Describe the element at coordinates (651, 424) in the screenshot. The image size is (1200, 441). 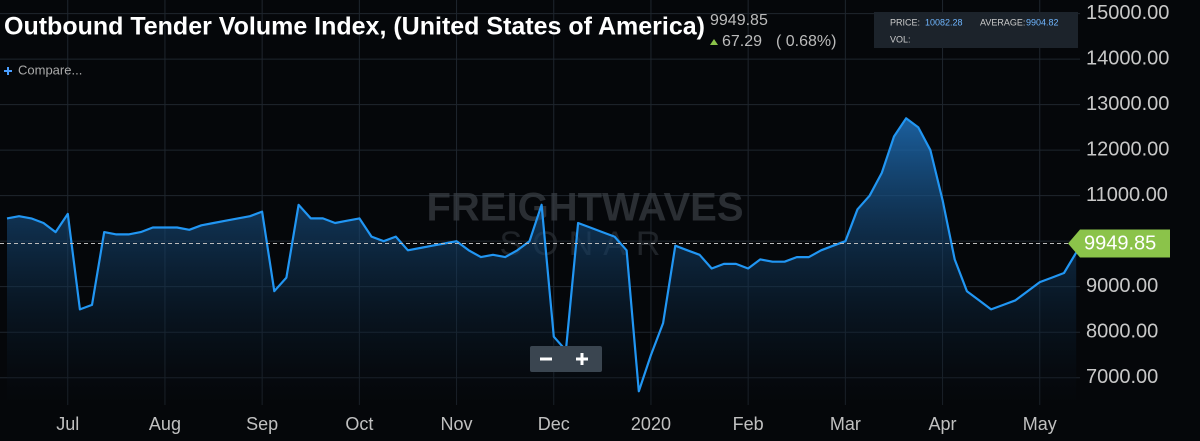
I see `x-tick-label: 2020` at that location.